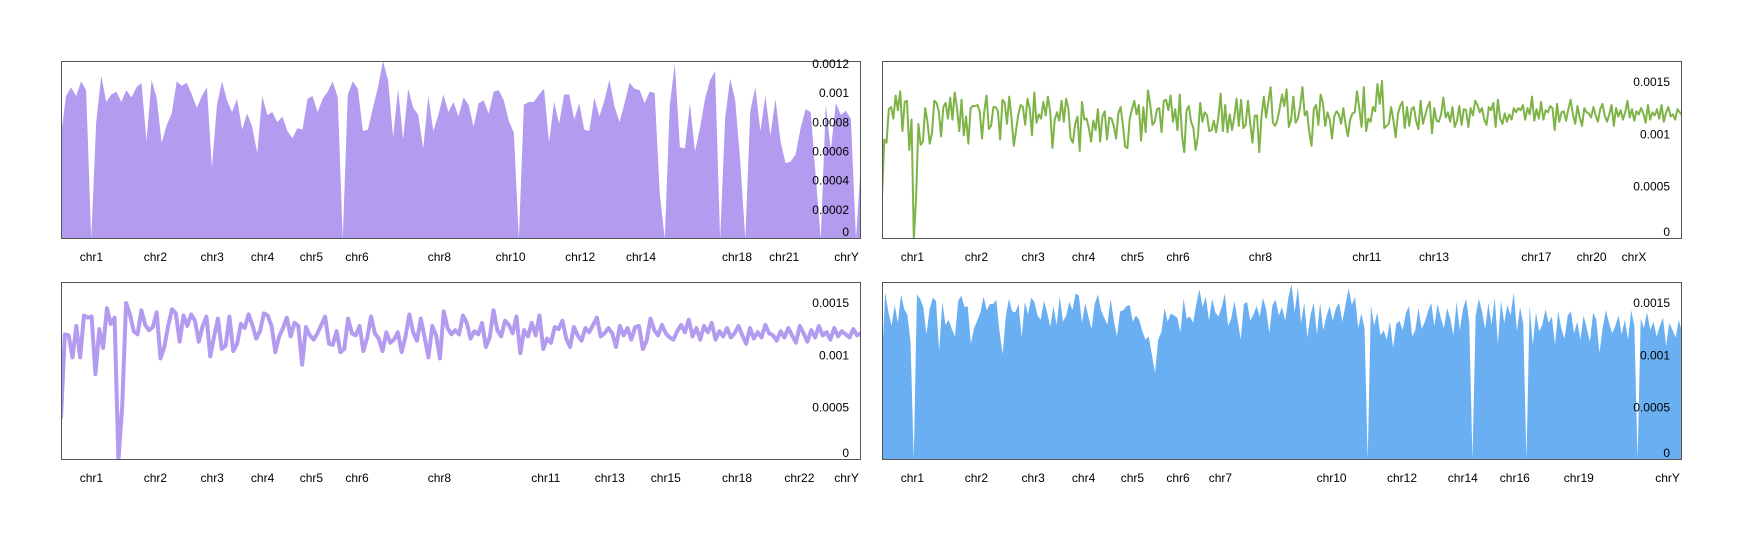  I want to click on y-tick-label: 0.0008, so click(830, 122).